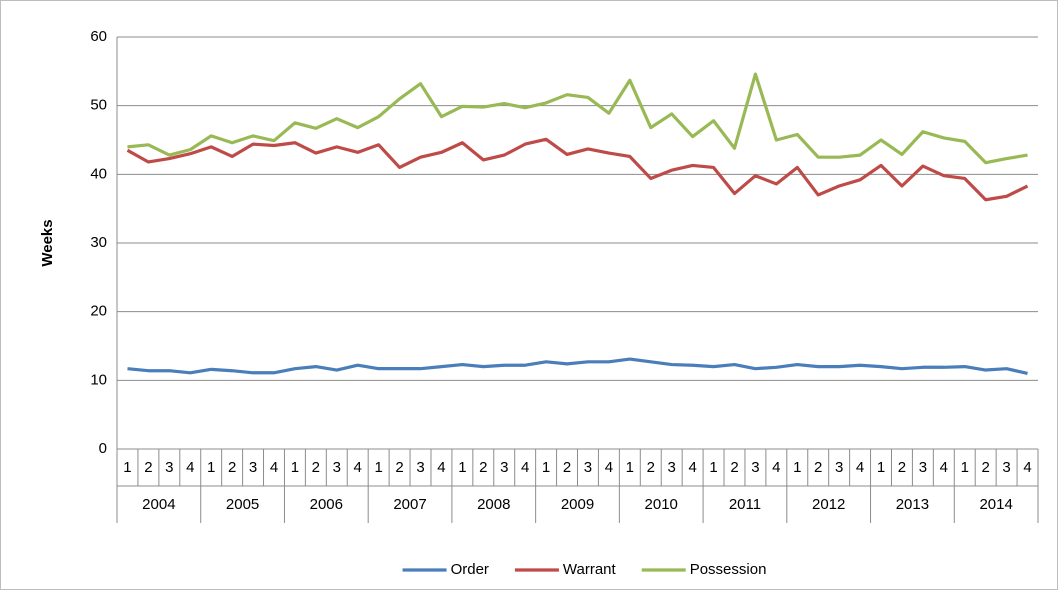  Describe the element at coordinates (828, 504) in the screenshot. I see `x-group-label: 2012` at that location.